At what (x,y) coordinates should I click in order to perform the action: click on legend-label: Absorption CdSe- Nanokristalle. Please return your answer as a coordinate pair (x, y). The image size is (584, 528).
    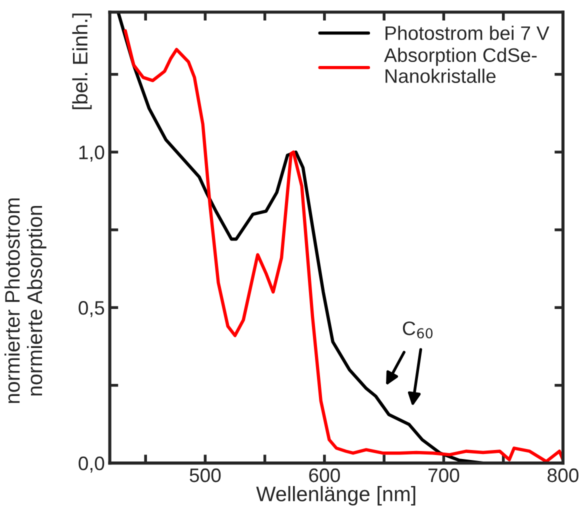
    Looking at the image, I should click on (460, 65).